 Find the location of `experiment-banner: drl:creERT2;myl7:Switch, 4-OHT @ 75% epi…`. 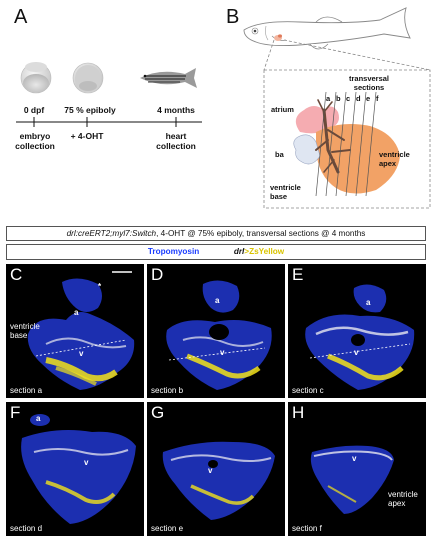

experiment-banner: drl:creERT2;myl7:Switch, 4-OHT @ 75% epi… is located at coordinates (216, 233).